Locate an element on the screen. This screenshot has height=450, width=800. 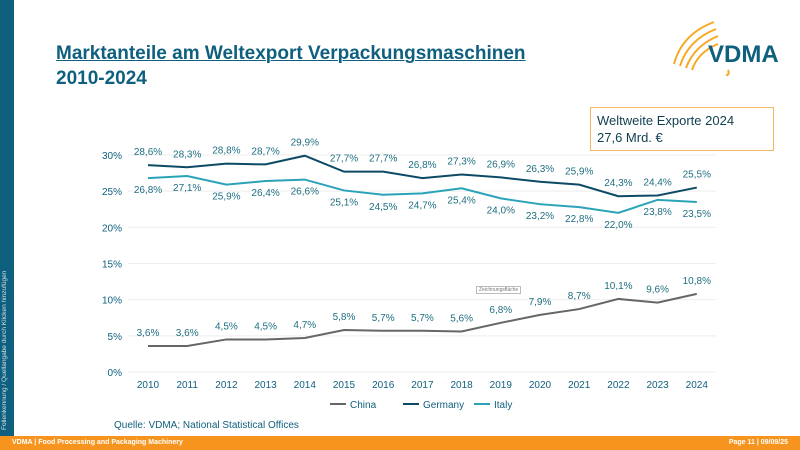
data-label-germany: 29,9% is located at coordinates (305, 143).